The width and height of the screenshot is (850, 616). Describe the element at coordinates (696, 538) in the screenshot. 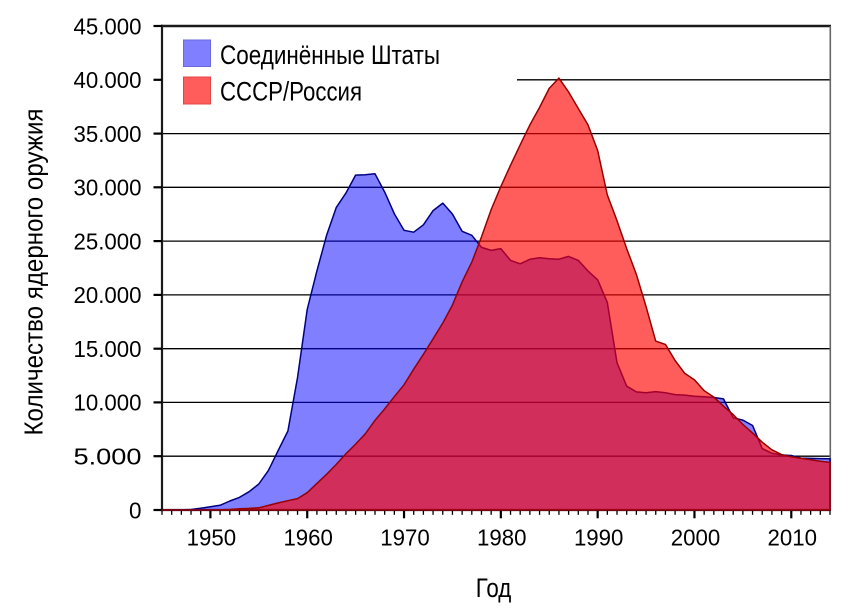

I see `svg-text: 2000` at that location.